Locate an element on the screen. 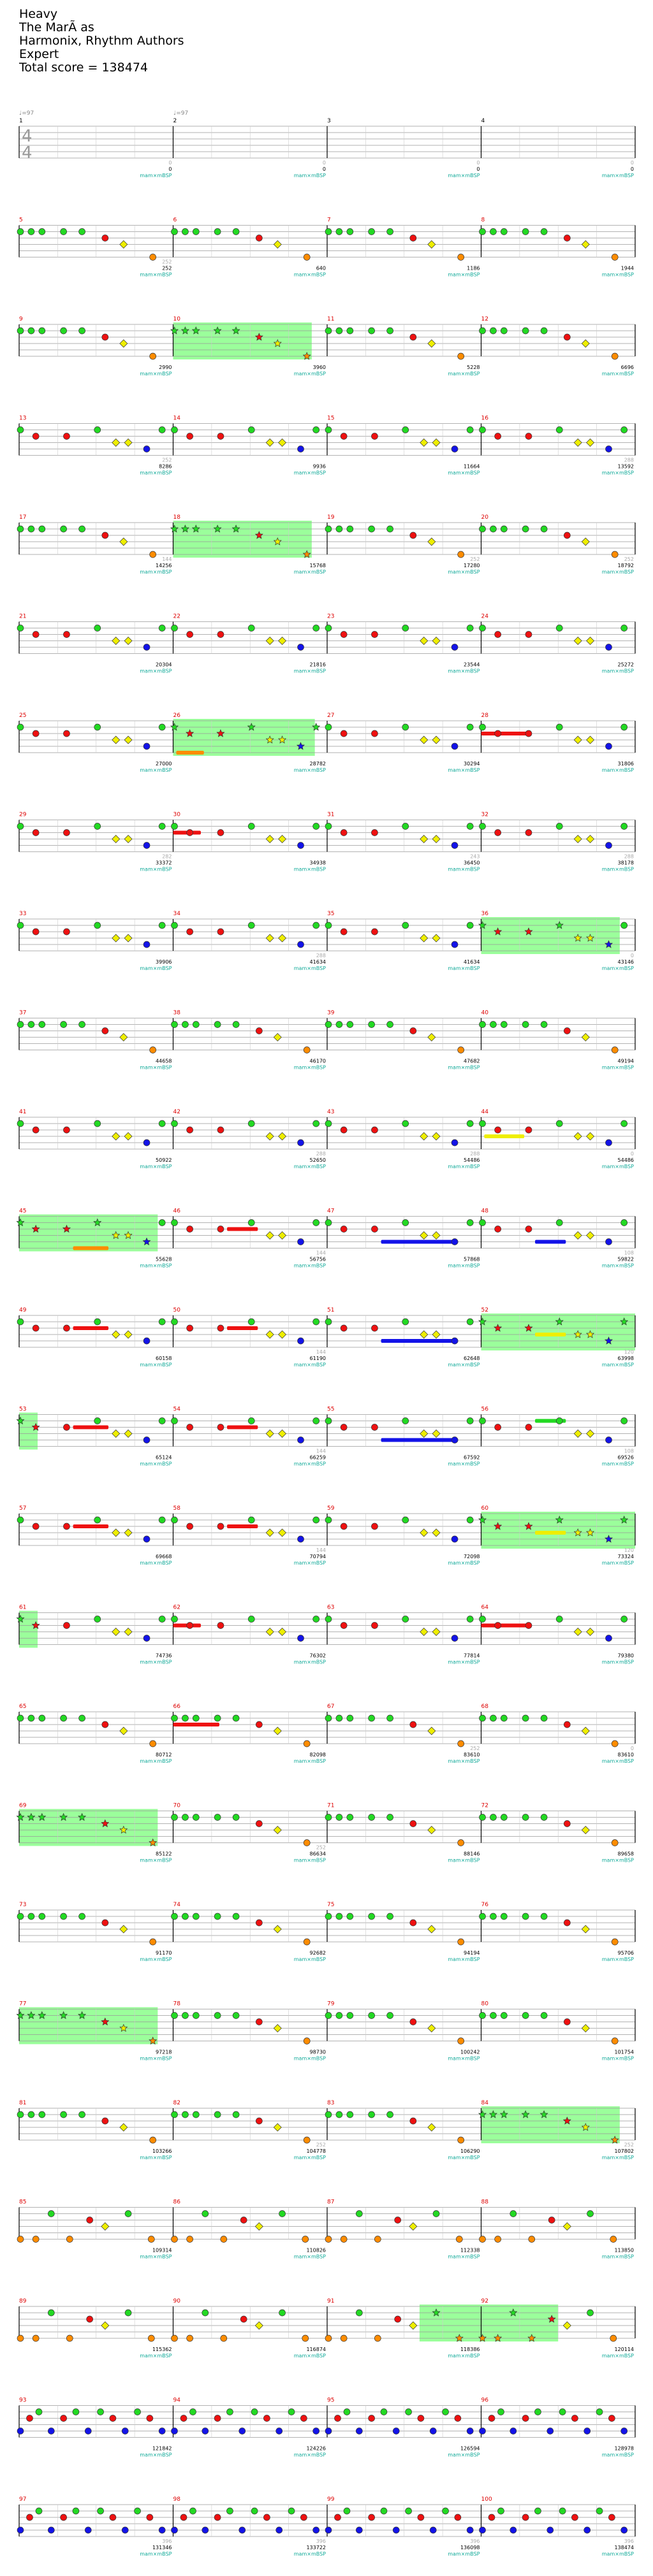 The width and height of the screenshot is (653, 2576). measure-score: 97218 is located at coordinates (164, 2052).